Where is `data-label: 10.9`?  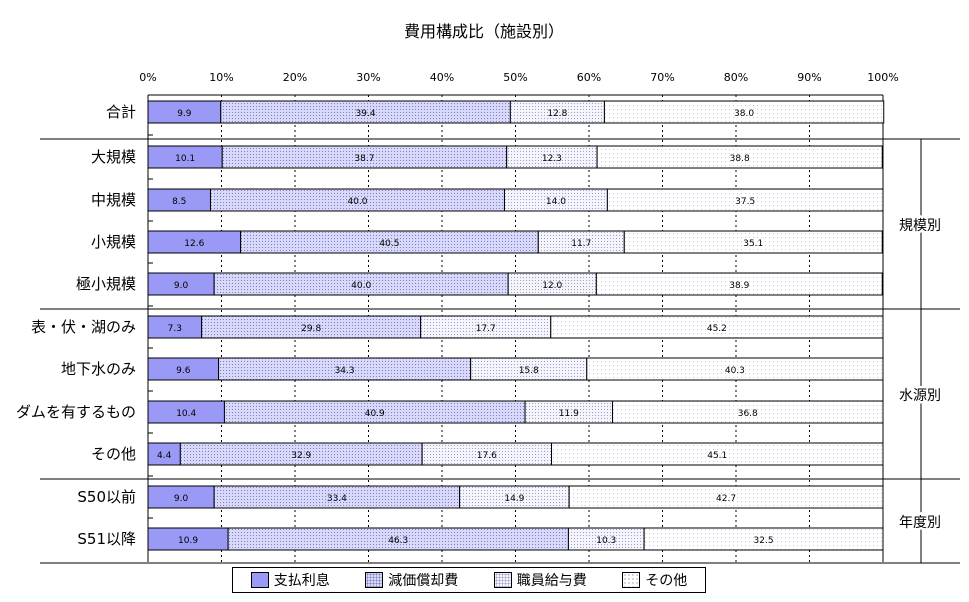 data-label: 10.9 is located at coordinates (188, 541).